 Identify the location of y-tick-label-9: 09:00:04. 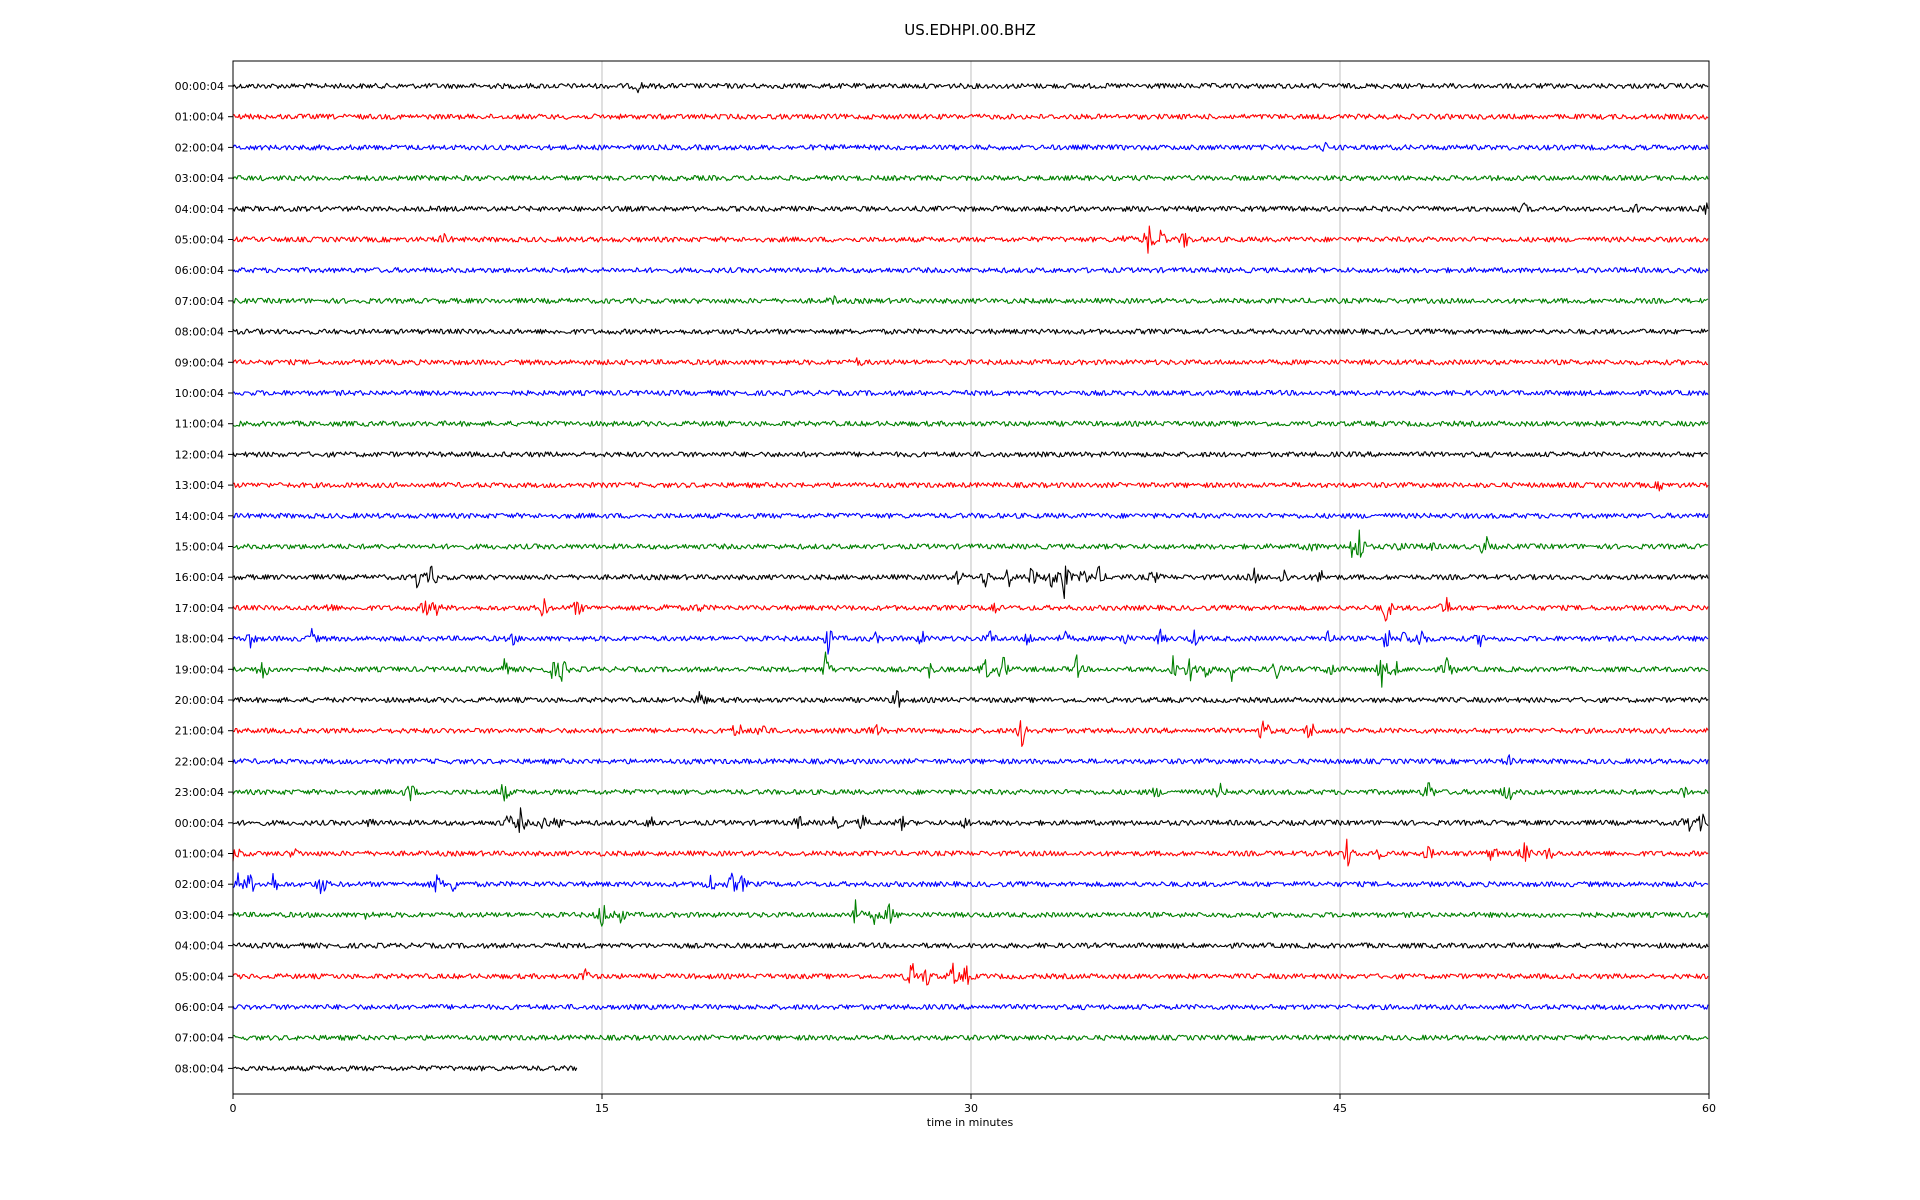
(199, 362).